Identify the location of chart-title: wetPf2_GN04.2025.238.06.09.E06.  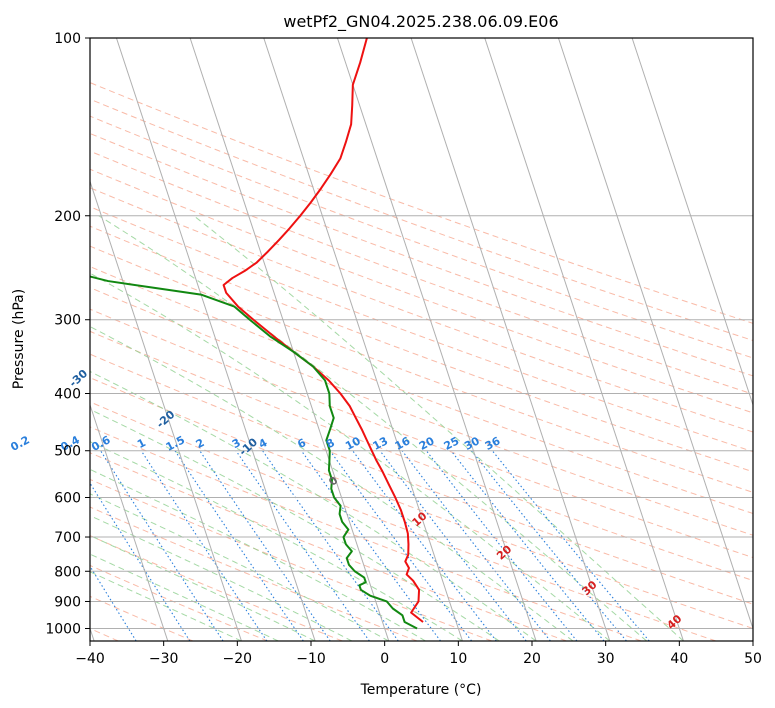
(420, 22).